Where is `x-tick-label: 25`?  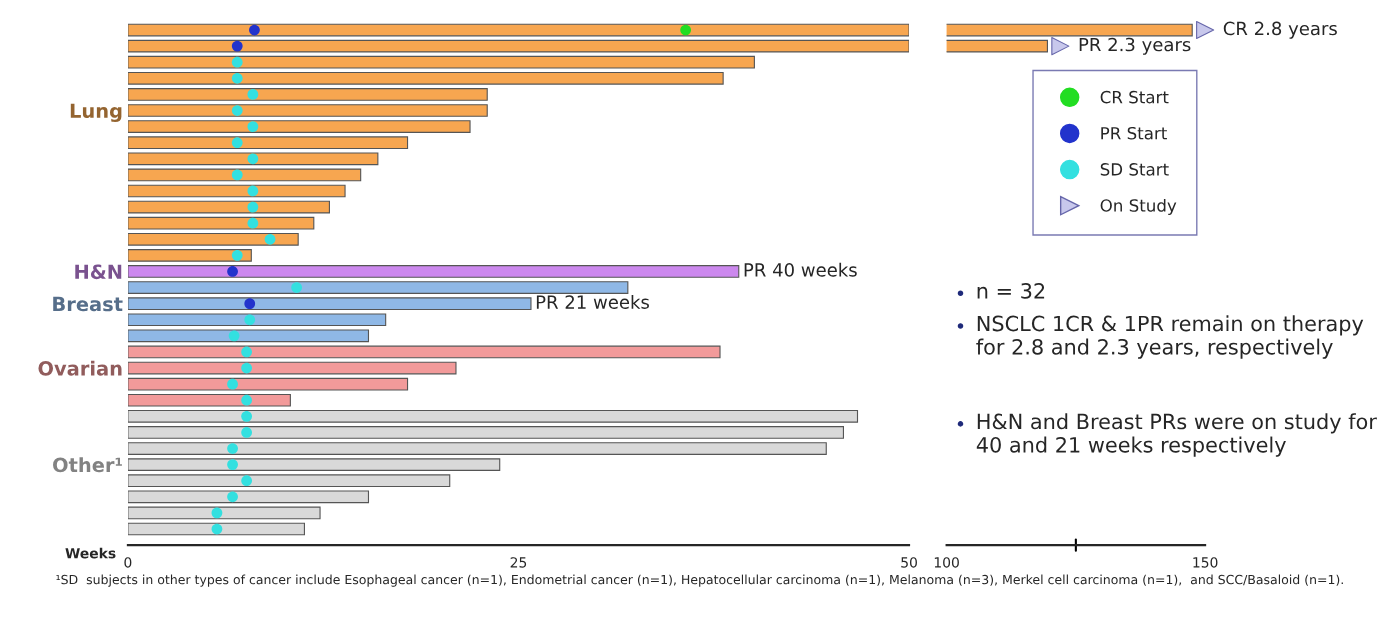
x-tick-label: 25 is located at coordinates (518, 562).